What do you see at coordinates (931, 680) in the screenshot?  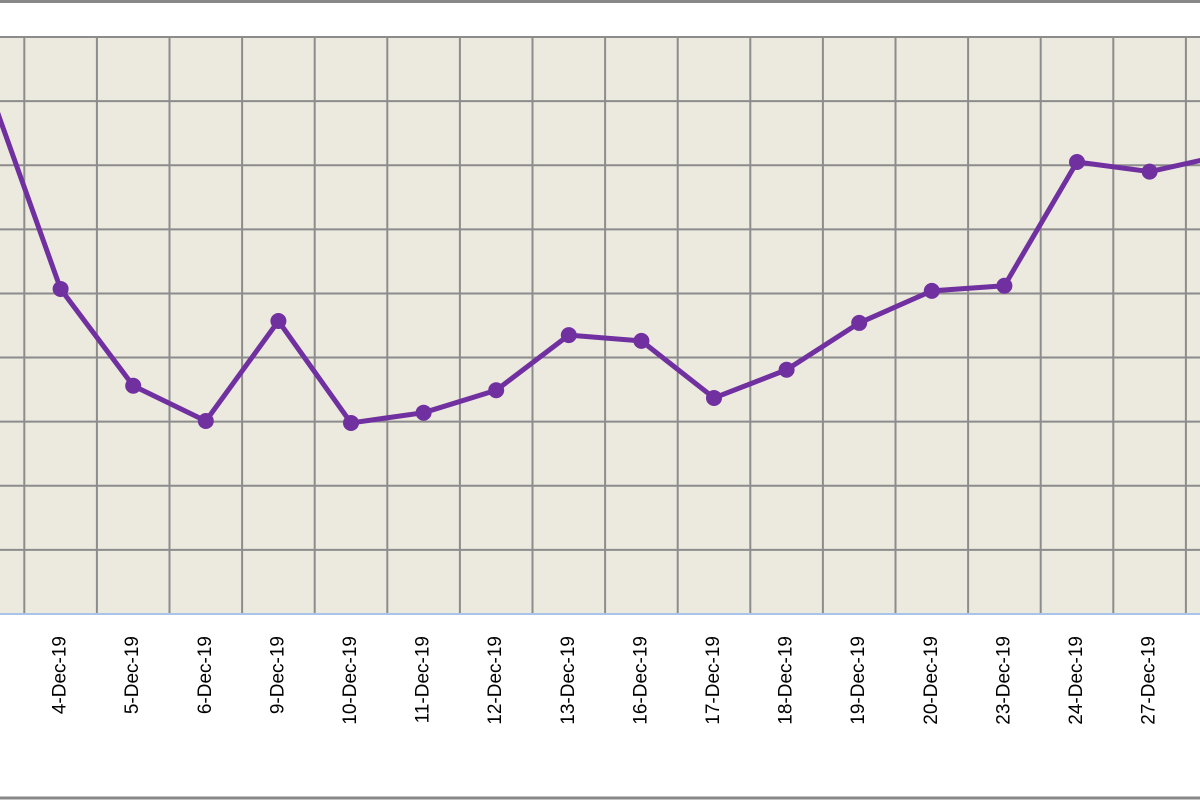 I see `x-tick-label: 20-Dec-19` at bounding box center [931, 680].